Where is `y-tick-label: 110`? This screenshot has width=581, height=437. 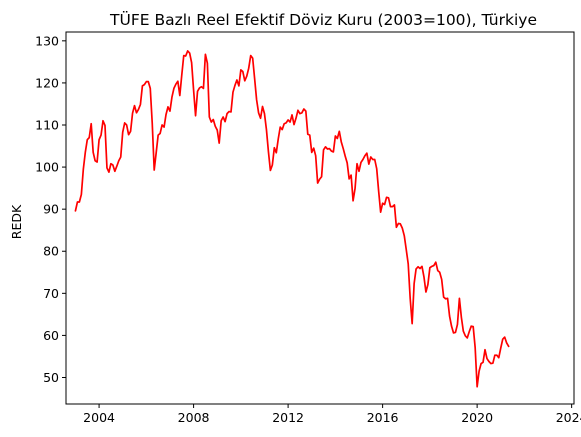 y-tick-label: 110 is located at coordinates (47, 125).